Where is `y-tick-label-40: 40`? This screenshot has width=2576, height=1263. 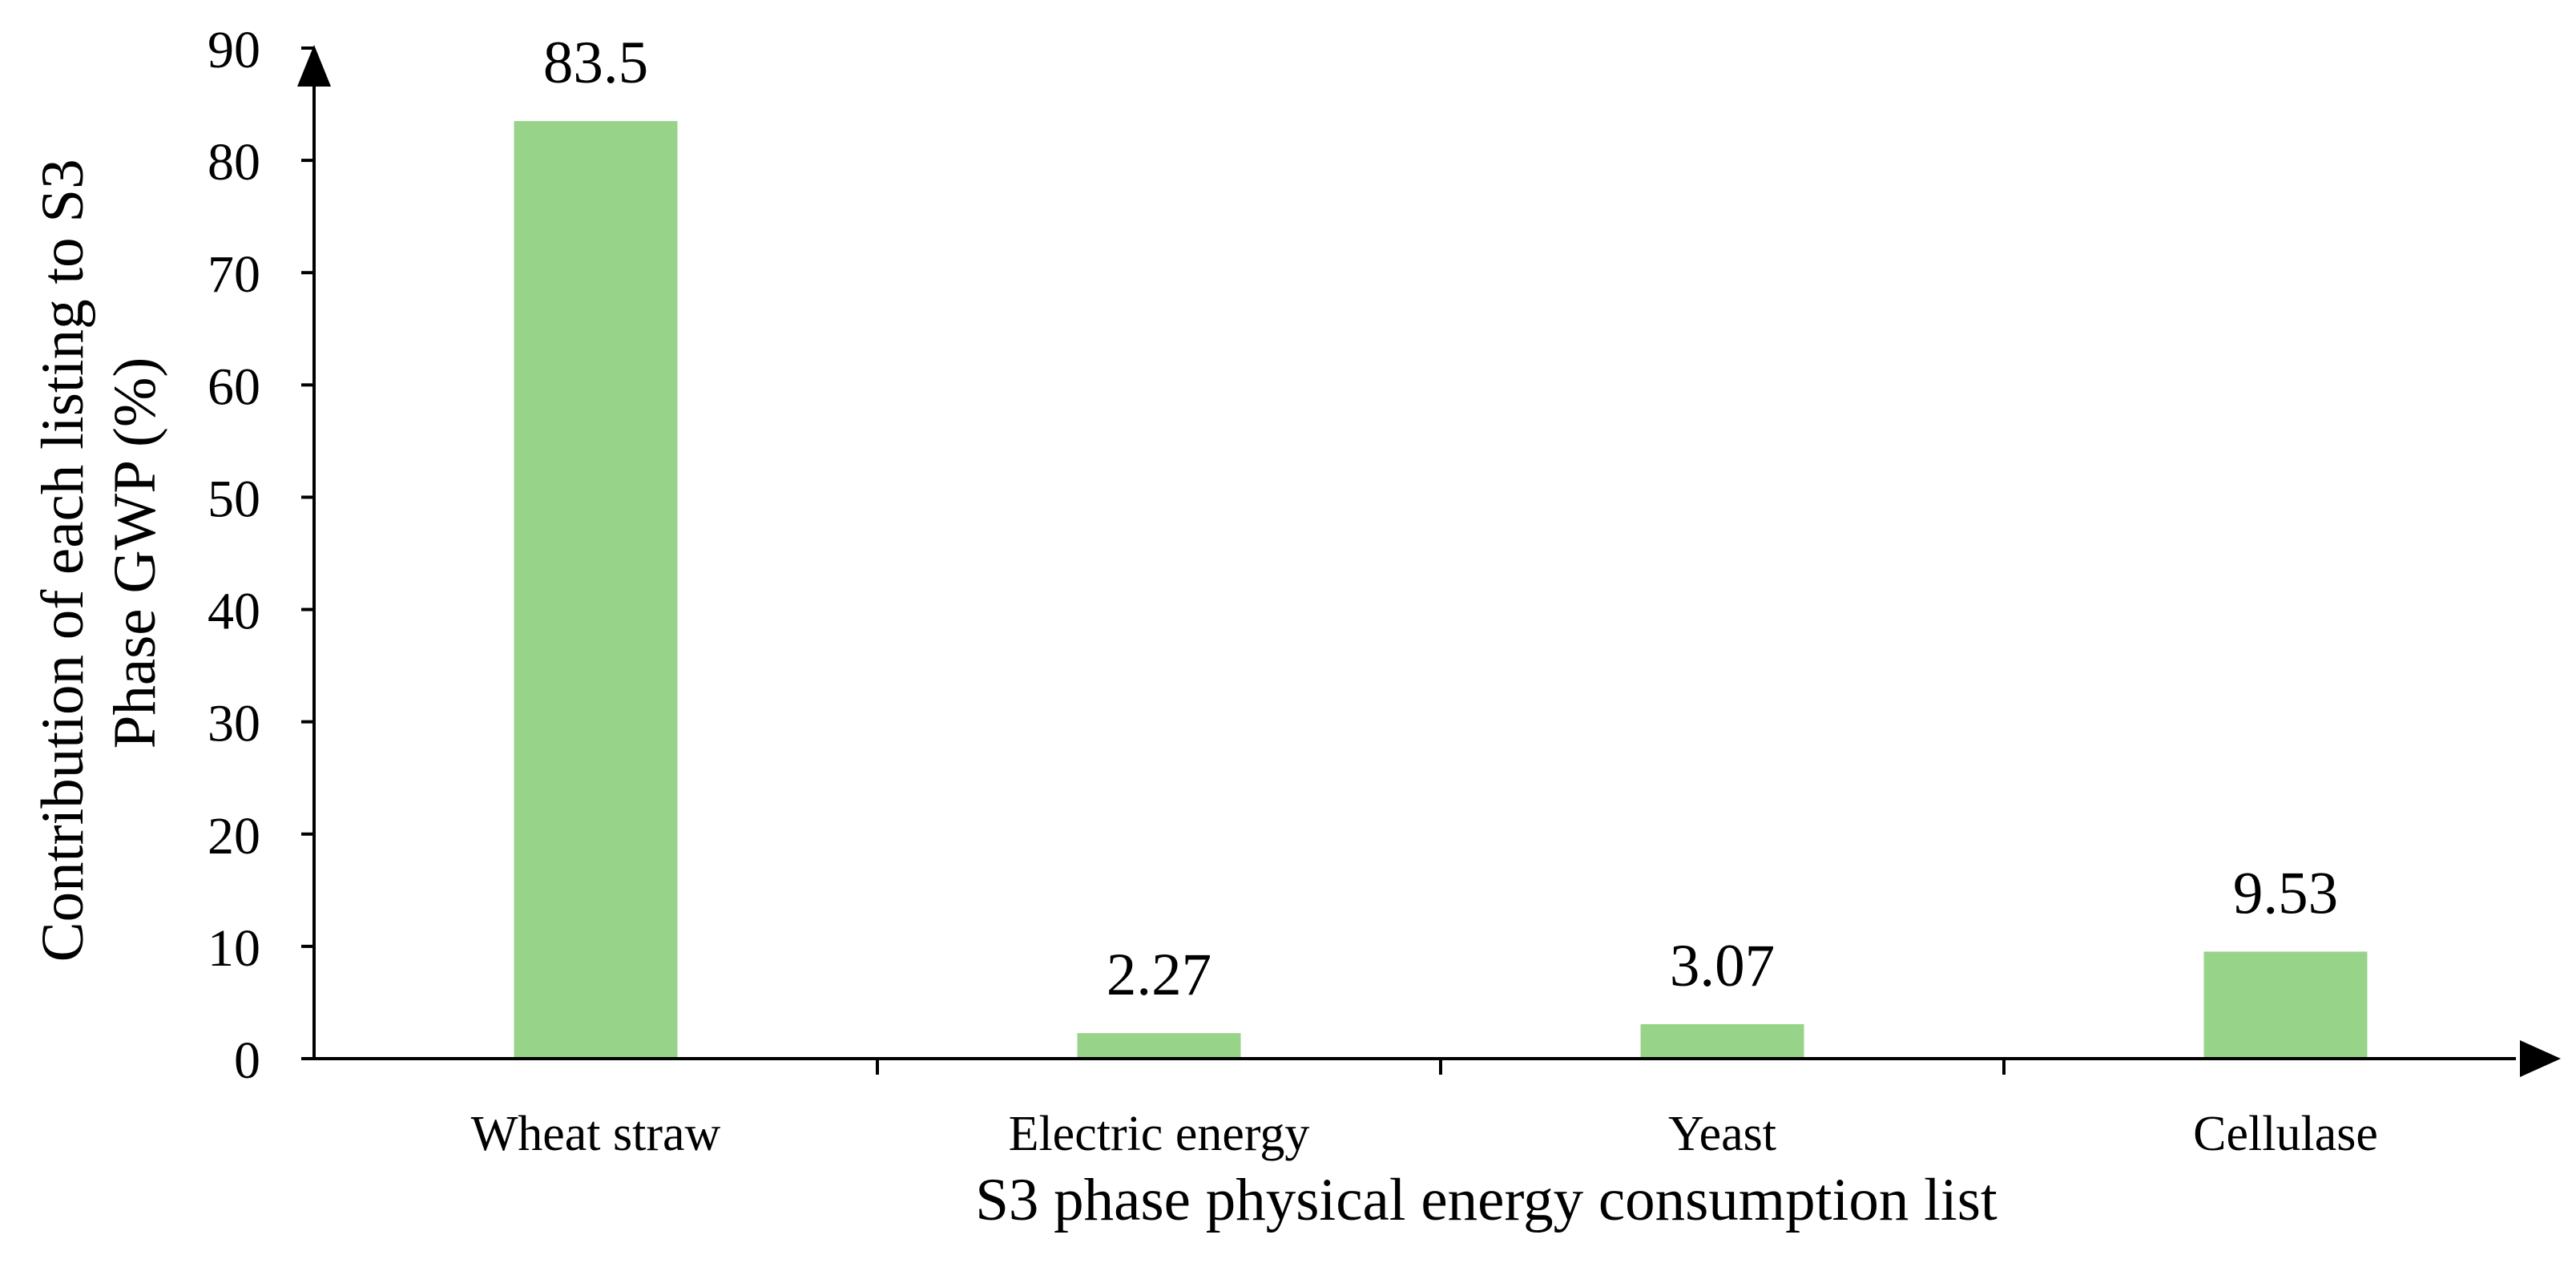 y-tick-label-40: 40 is located at coordinates (234, 612).